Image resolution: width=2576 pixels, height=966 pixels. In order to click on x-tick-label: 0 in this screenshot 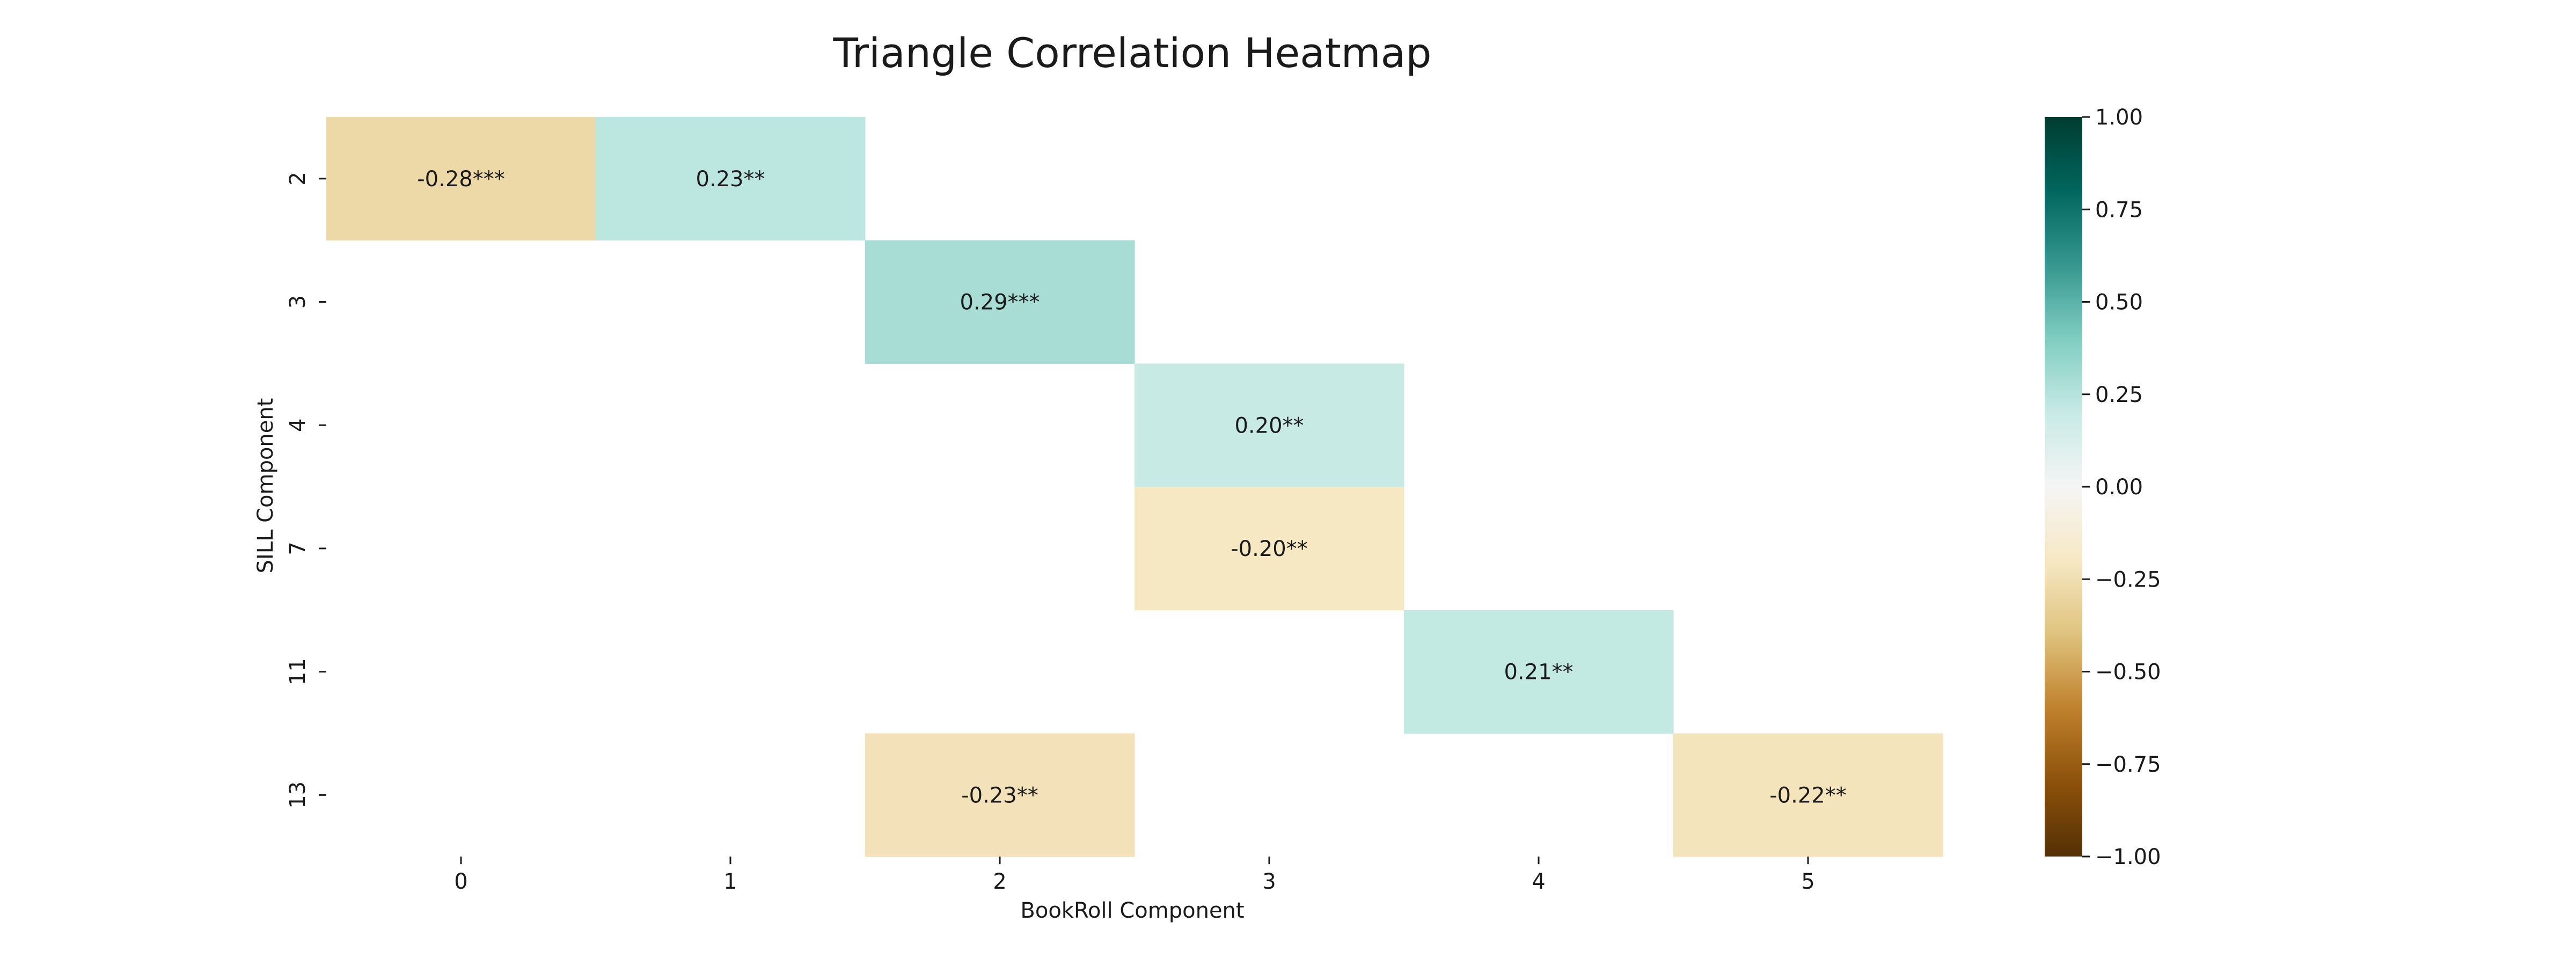, I will do `click(460, 881)`.